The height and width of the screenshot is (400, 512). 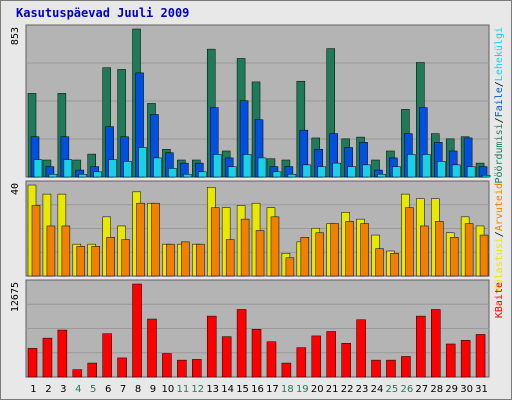 I want to click on x-tick-label-day-14: 14, so click(x=227, y=389).